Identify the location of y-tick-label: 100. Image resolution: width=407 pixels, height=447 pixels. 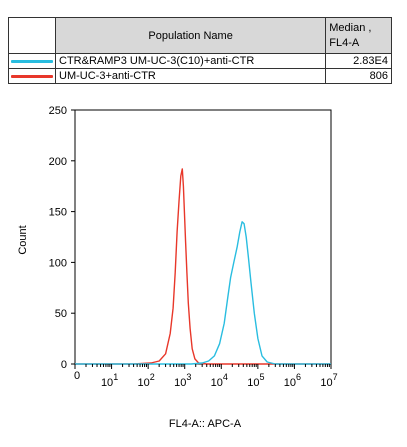
(58, 263).